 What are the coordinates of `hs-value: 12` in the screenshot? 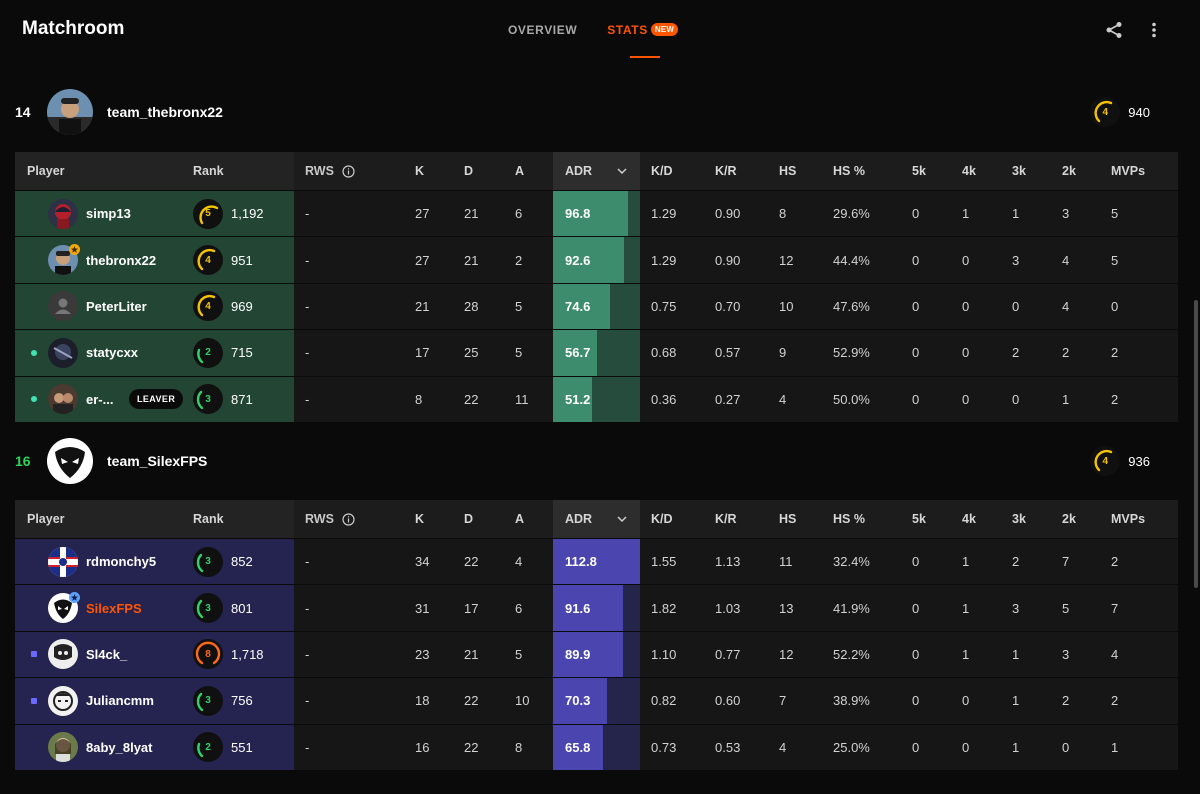 It's located at (786, 260).